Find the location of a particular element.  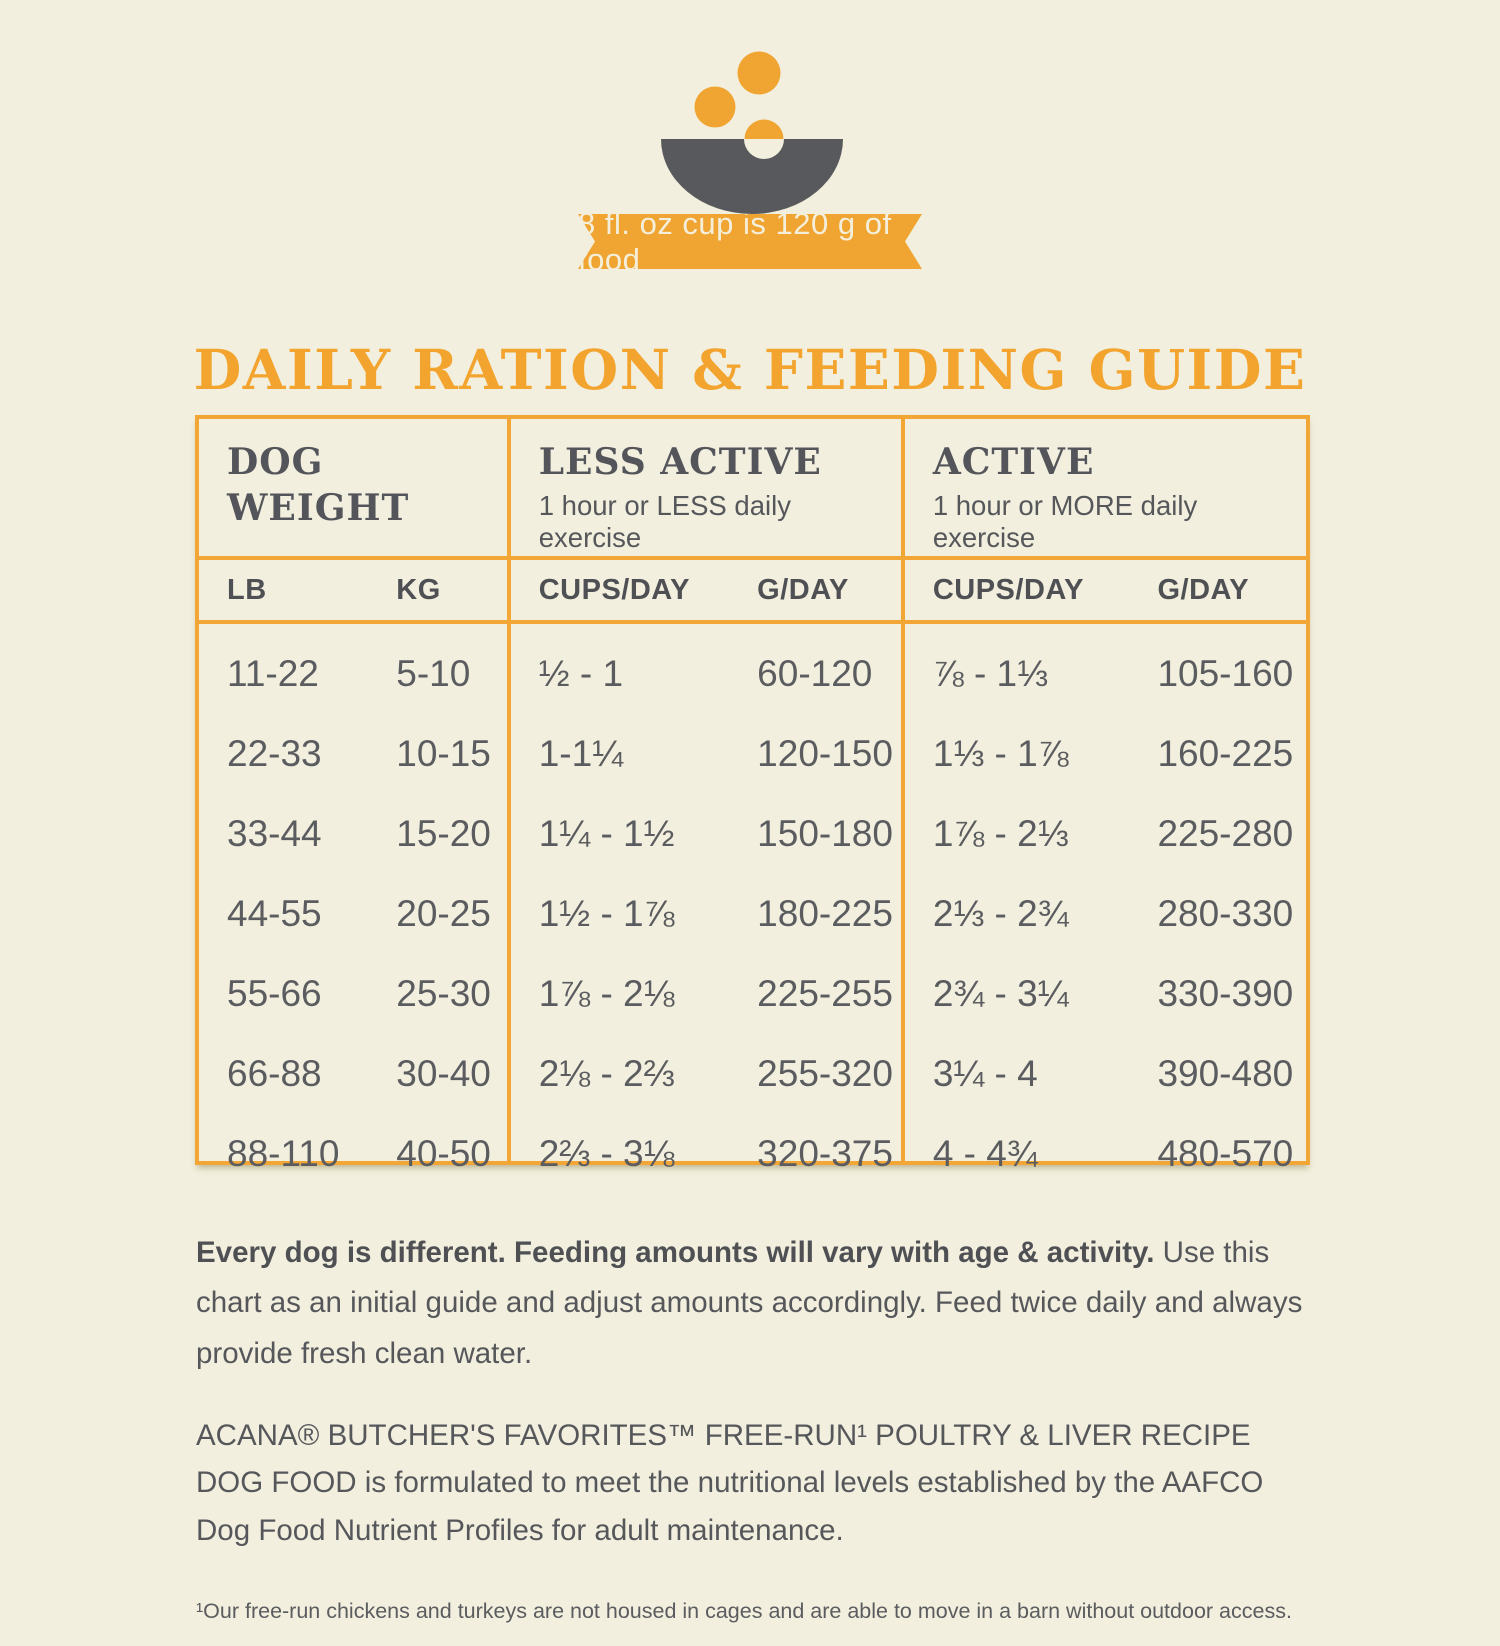

table-cell: 225-280 is located at coordinates (1225, 833).